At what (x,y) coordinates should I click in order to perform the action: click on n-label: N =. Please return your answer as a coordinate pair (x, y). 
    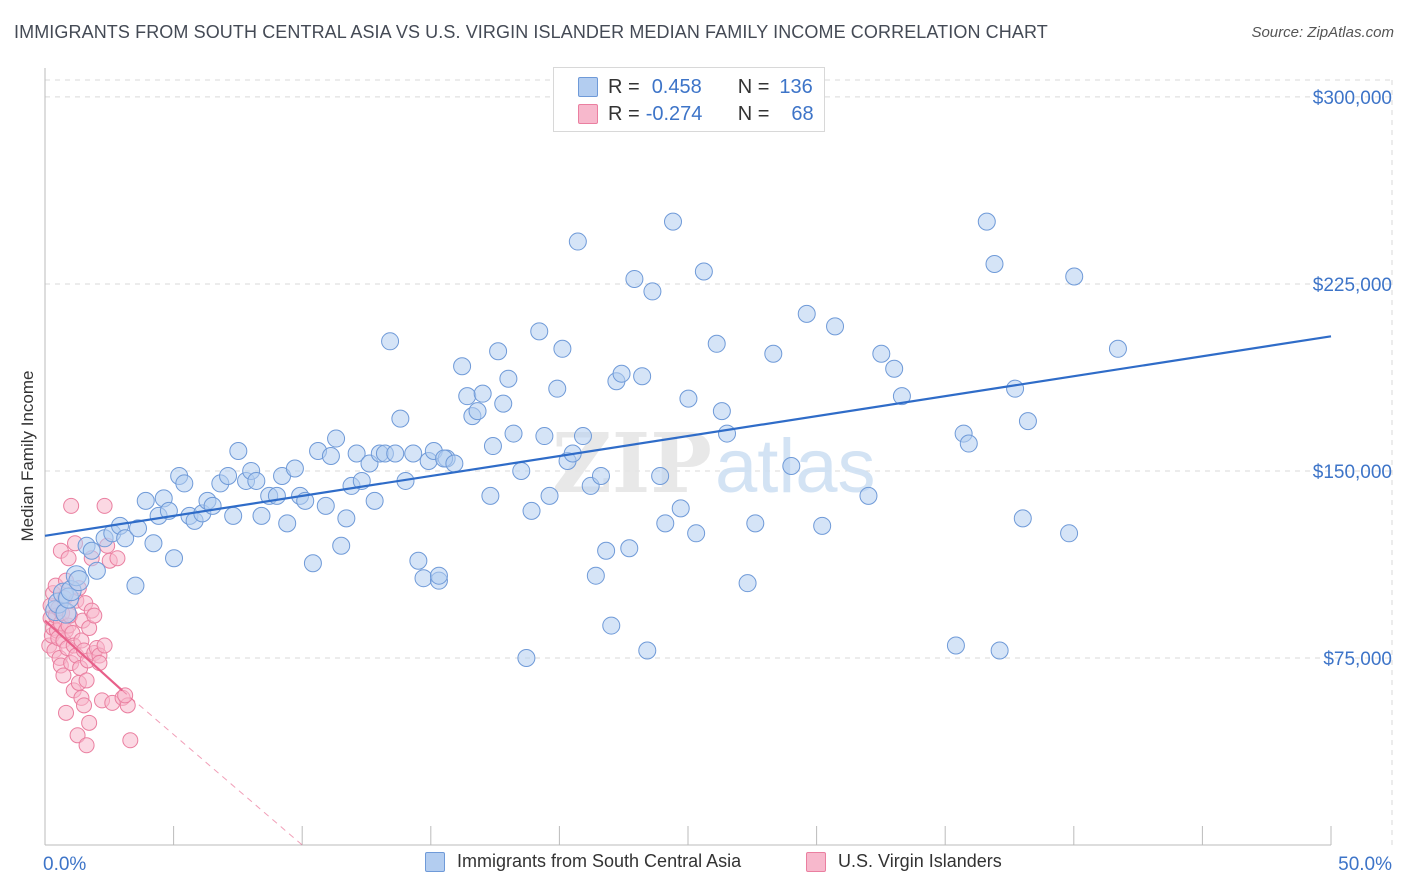
    Looking at the image, I should click on (753, 86).